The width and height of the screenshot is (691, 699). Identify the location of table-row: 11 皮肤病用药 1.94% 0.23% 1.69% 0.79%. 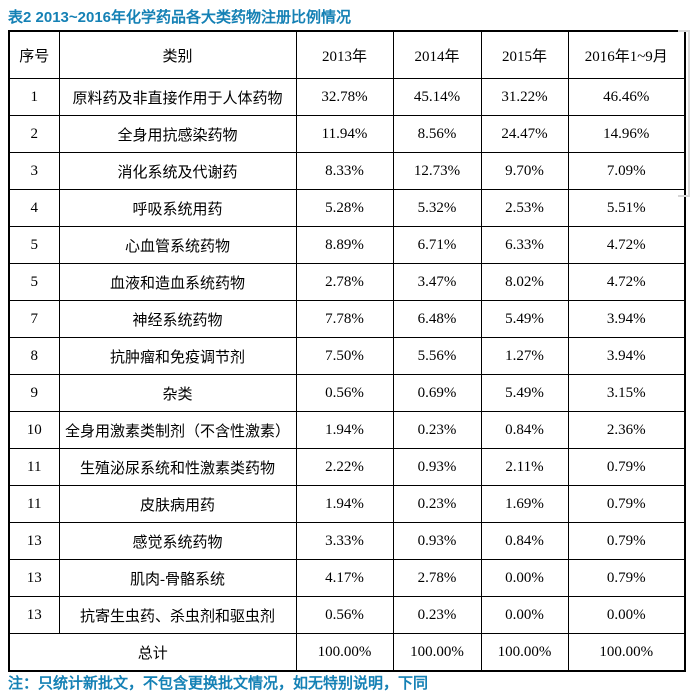
(347, 504).